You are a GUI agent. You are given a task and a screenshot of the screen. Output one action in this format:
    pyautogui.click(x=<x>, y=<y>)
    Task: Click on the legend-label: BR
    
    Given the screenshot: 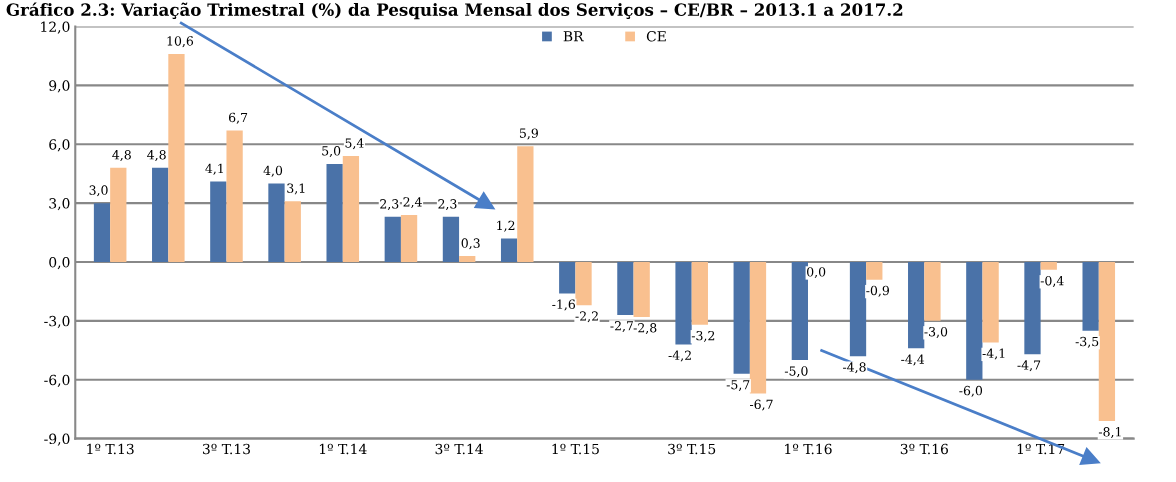 What is the action you would take?
    pyautogui.click(x=573, y=36)
    